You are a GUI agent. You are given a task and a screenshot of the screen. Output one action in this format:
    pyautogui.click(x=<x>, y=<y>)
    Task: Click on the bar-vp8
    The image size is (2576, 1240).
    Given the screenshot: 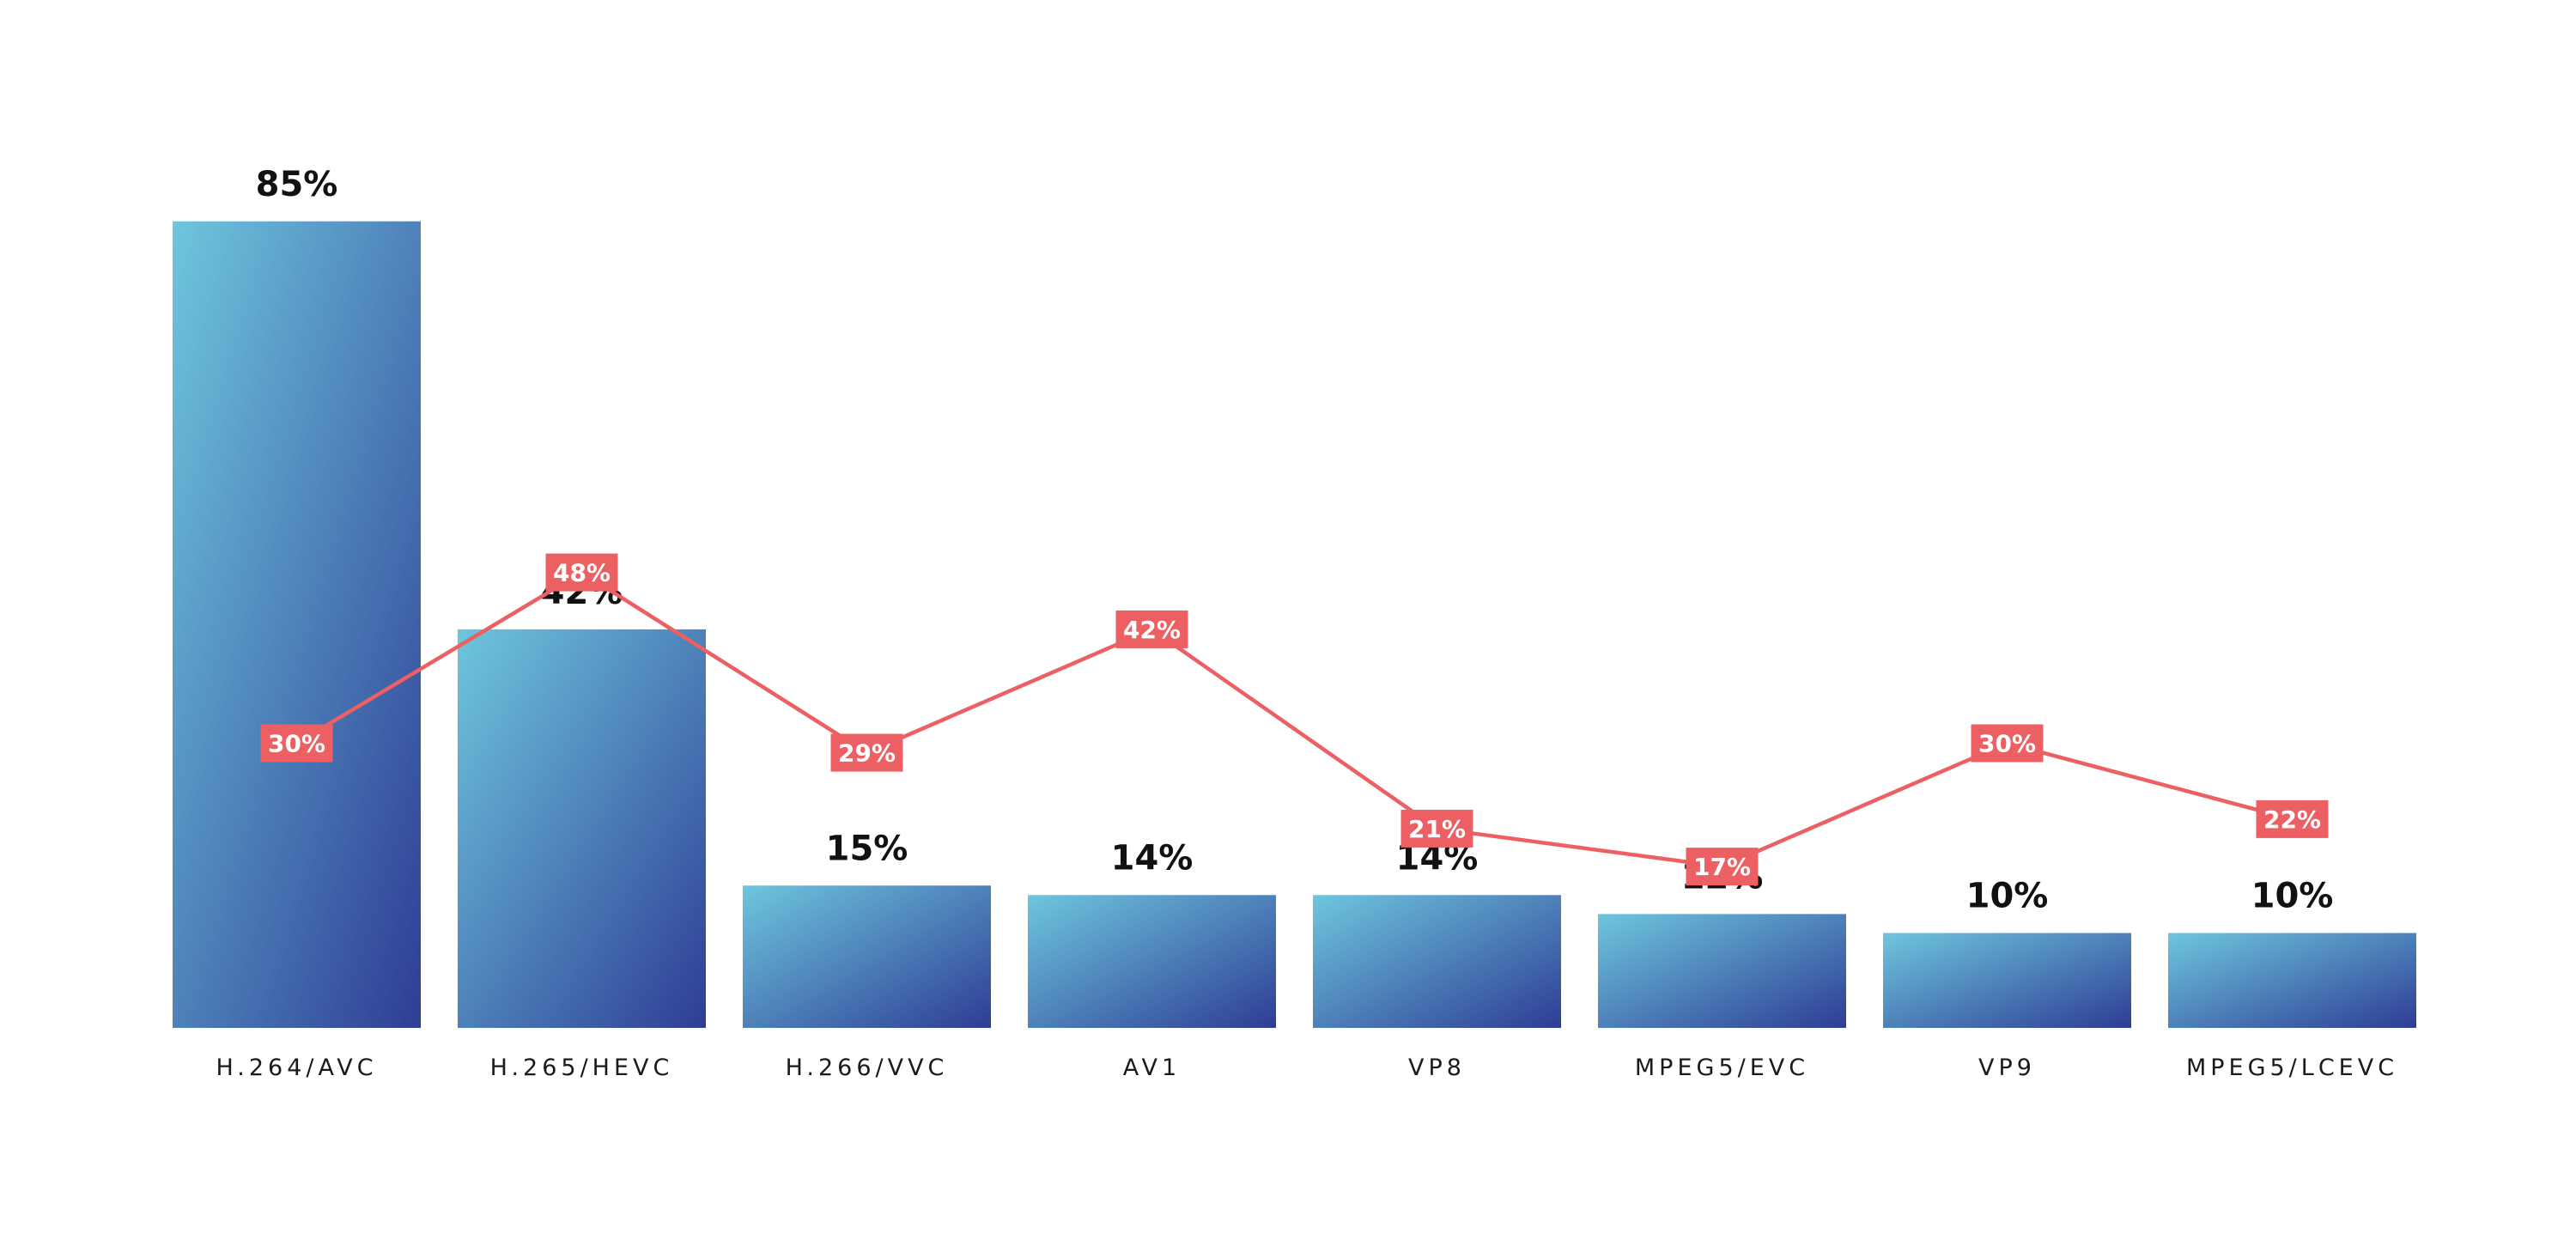 What is the action you would take?
    pyautogui.click(x=1437, y=962)
    